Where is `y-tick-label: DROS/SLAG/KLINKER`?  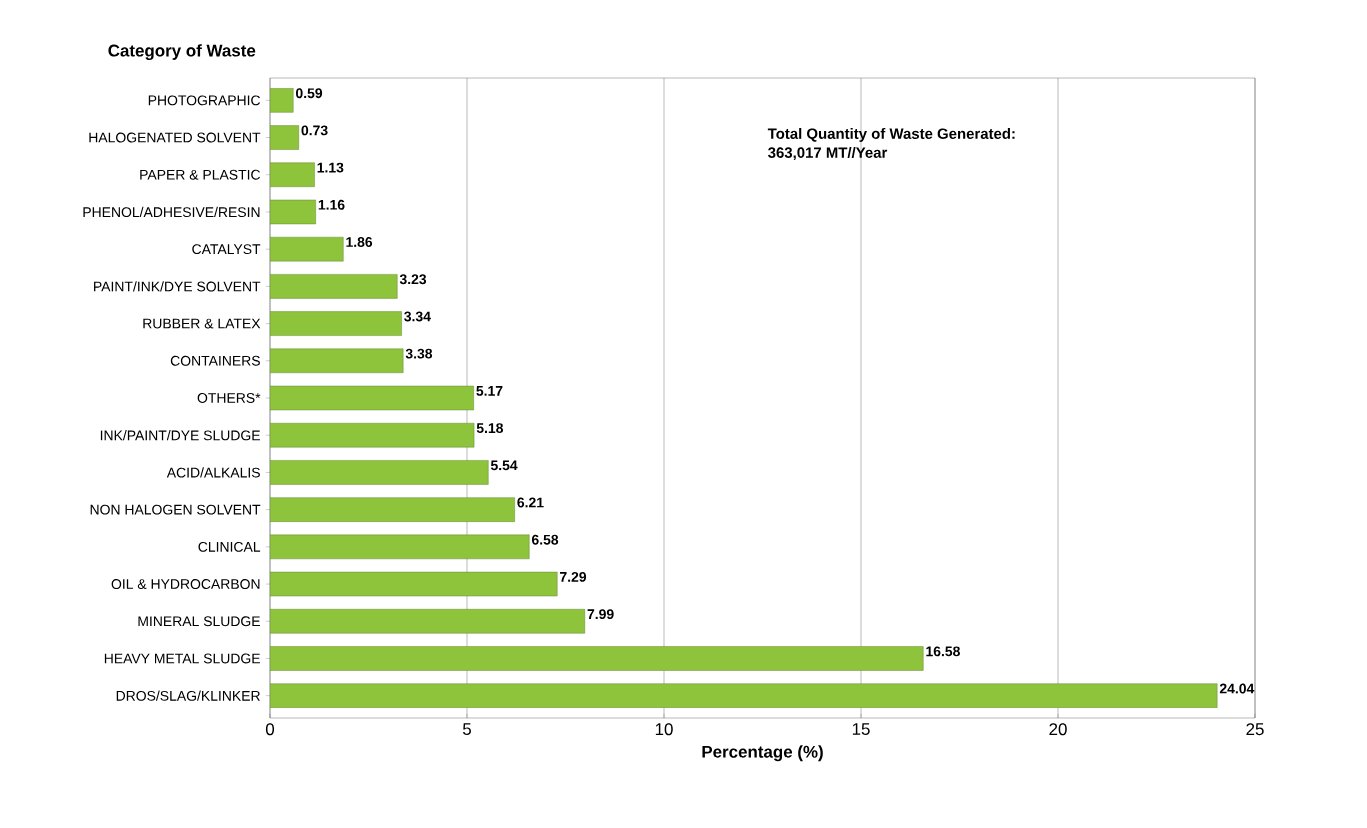
y-tick-label: DROS/SLAG/KLINKER is located at coordinates (188, 695).